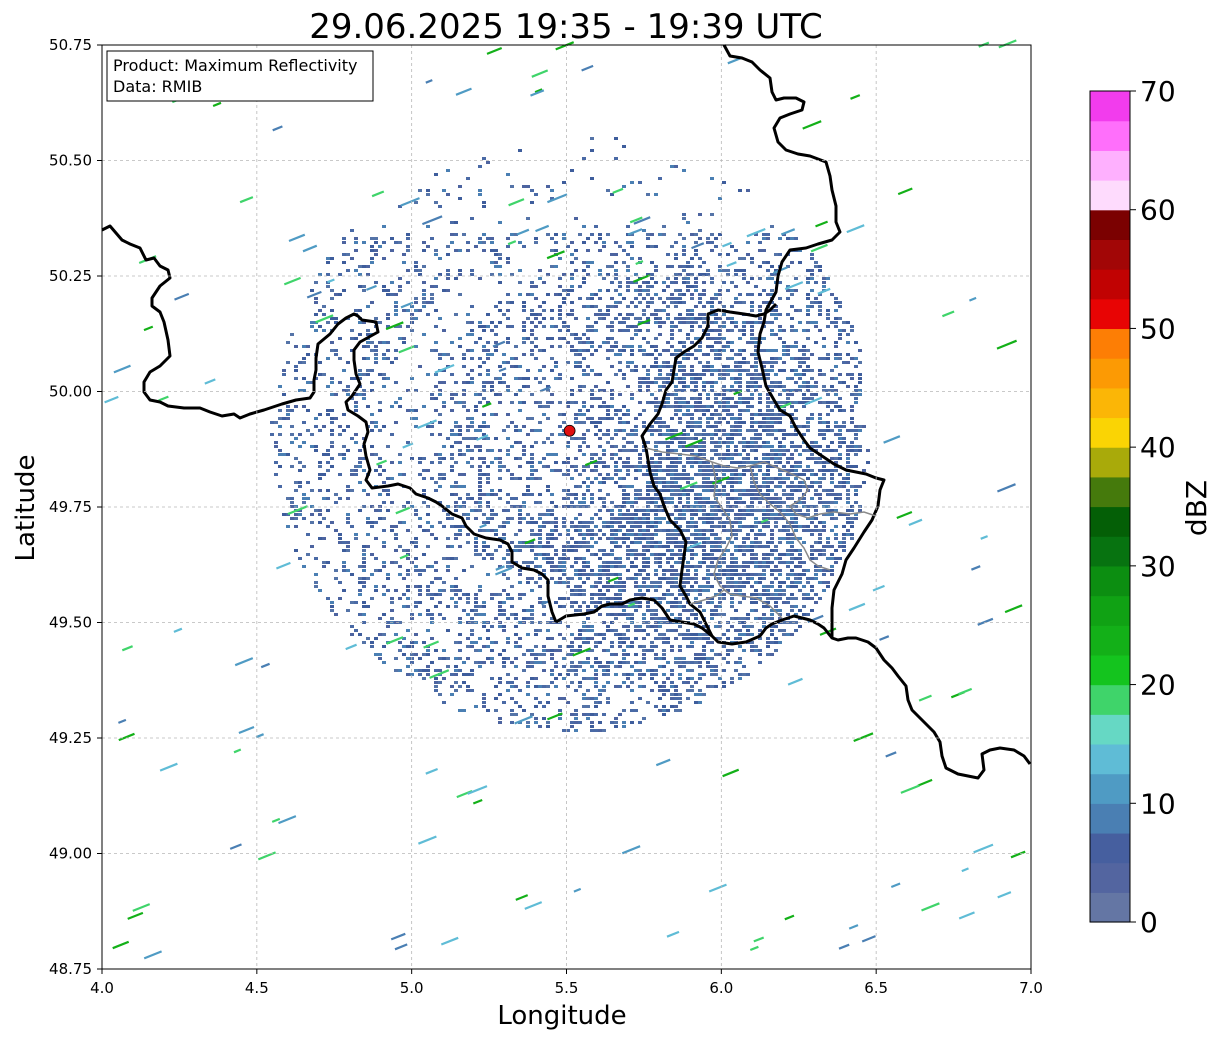  I want to click on x-tick-label: 7.0, so click(1031, 988).